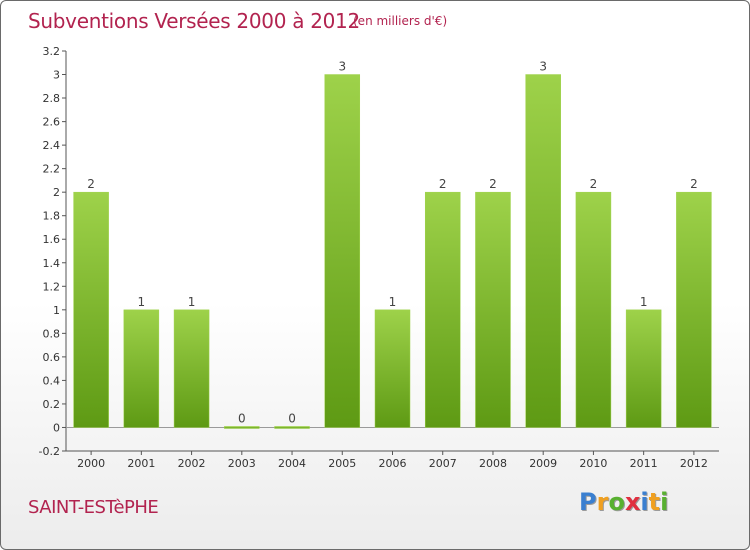 The height and width of the screenshot is (550, 750). I want to click on y-tick-label: 3, so click(56, 75).